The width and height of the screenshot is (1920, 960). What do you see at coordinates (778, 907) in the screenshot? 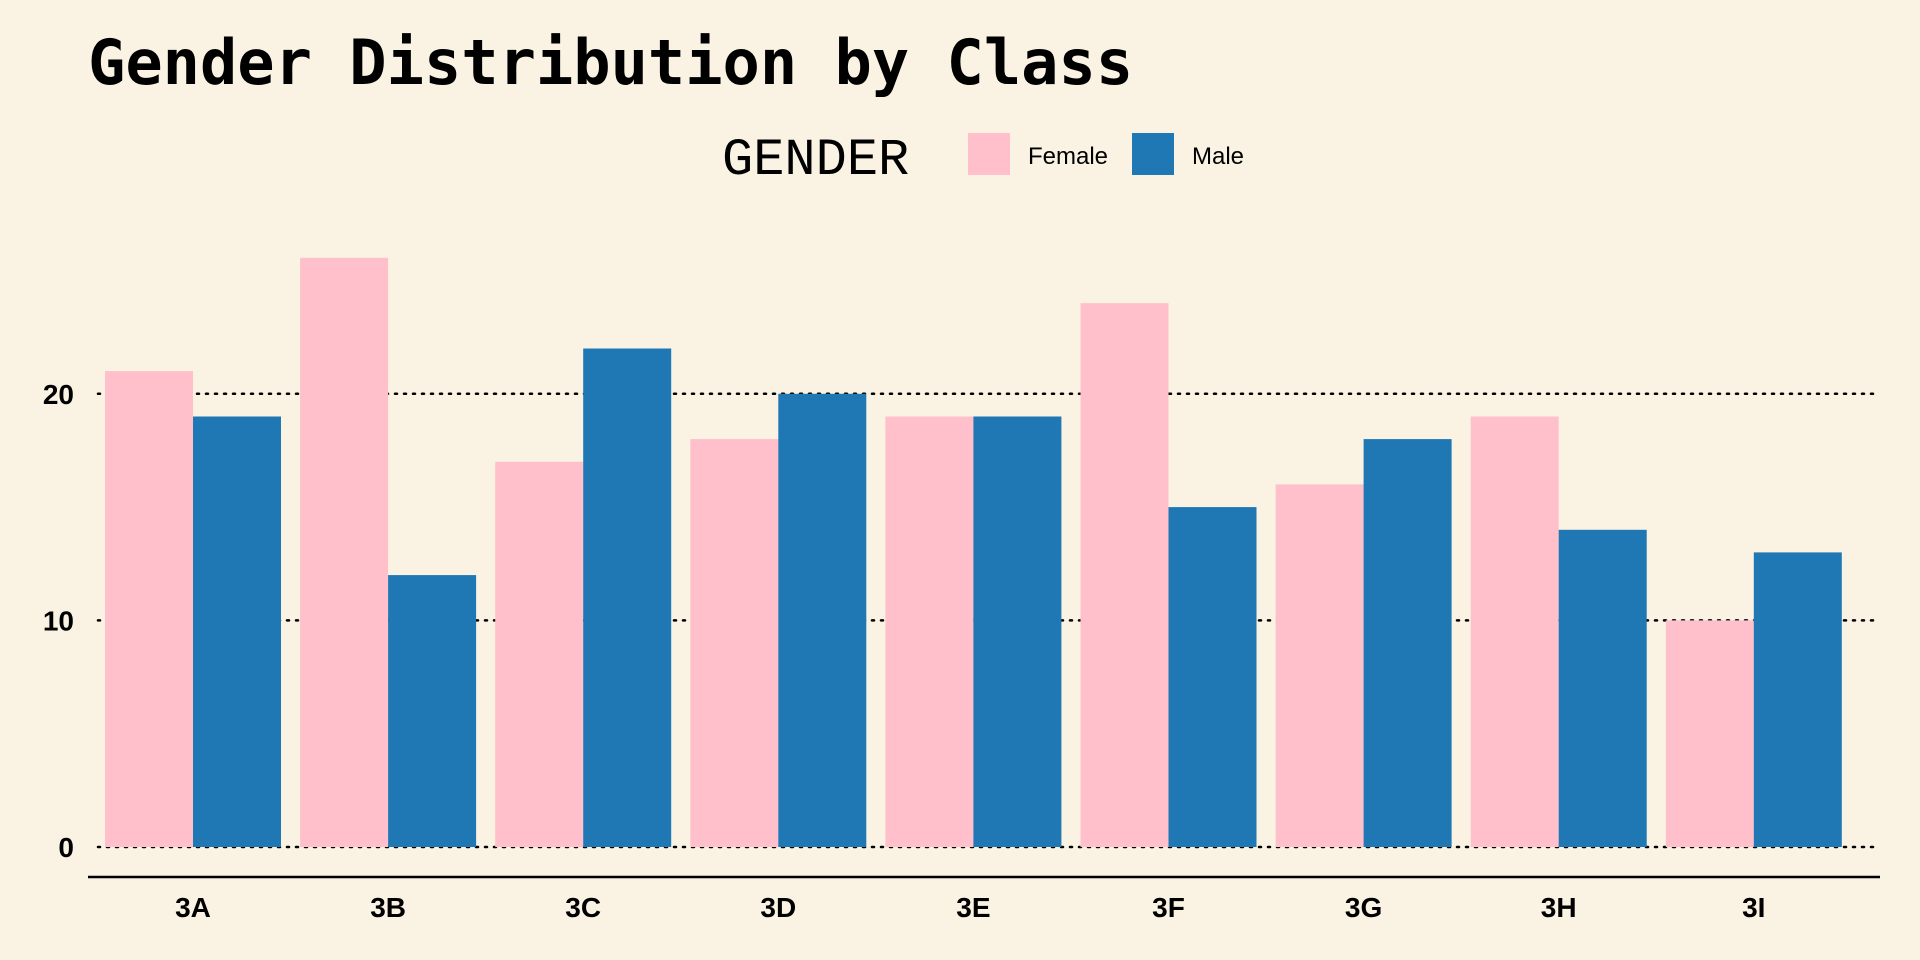
I see `x-tick-label: 3D` at bounding box center [778, 907].